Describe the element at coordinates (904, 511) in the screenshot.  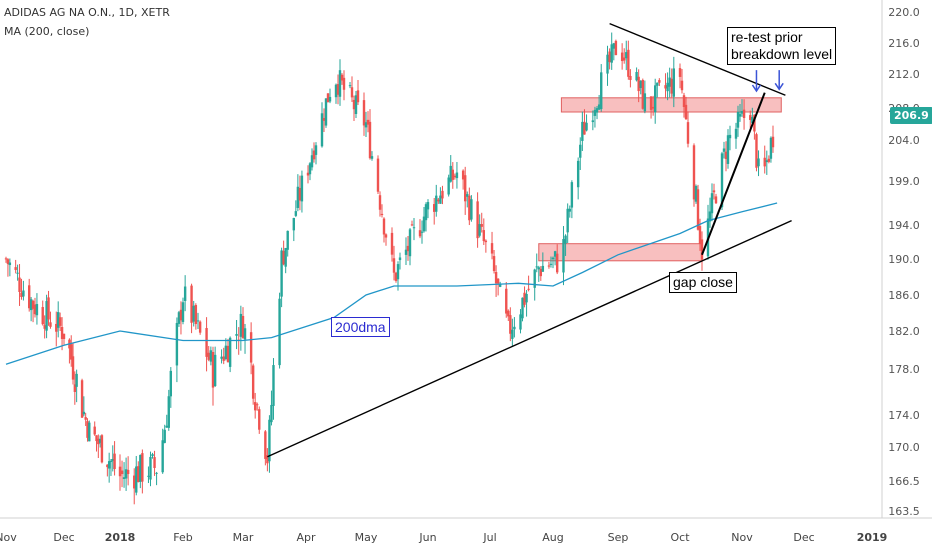
I see `y-tick-label: 163.5` at that location.